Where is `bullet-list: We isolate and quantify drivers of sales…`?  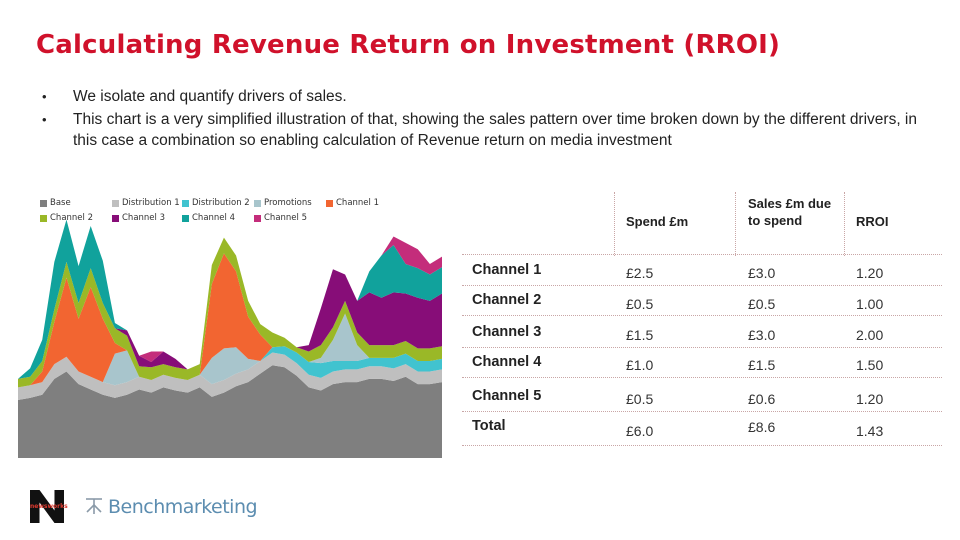
bullet-list: We isolate and quantify drivers of sales… is located at coordinates (490, 119).